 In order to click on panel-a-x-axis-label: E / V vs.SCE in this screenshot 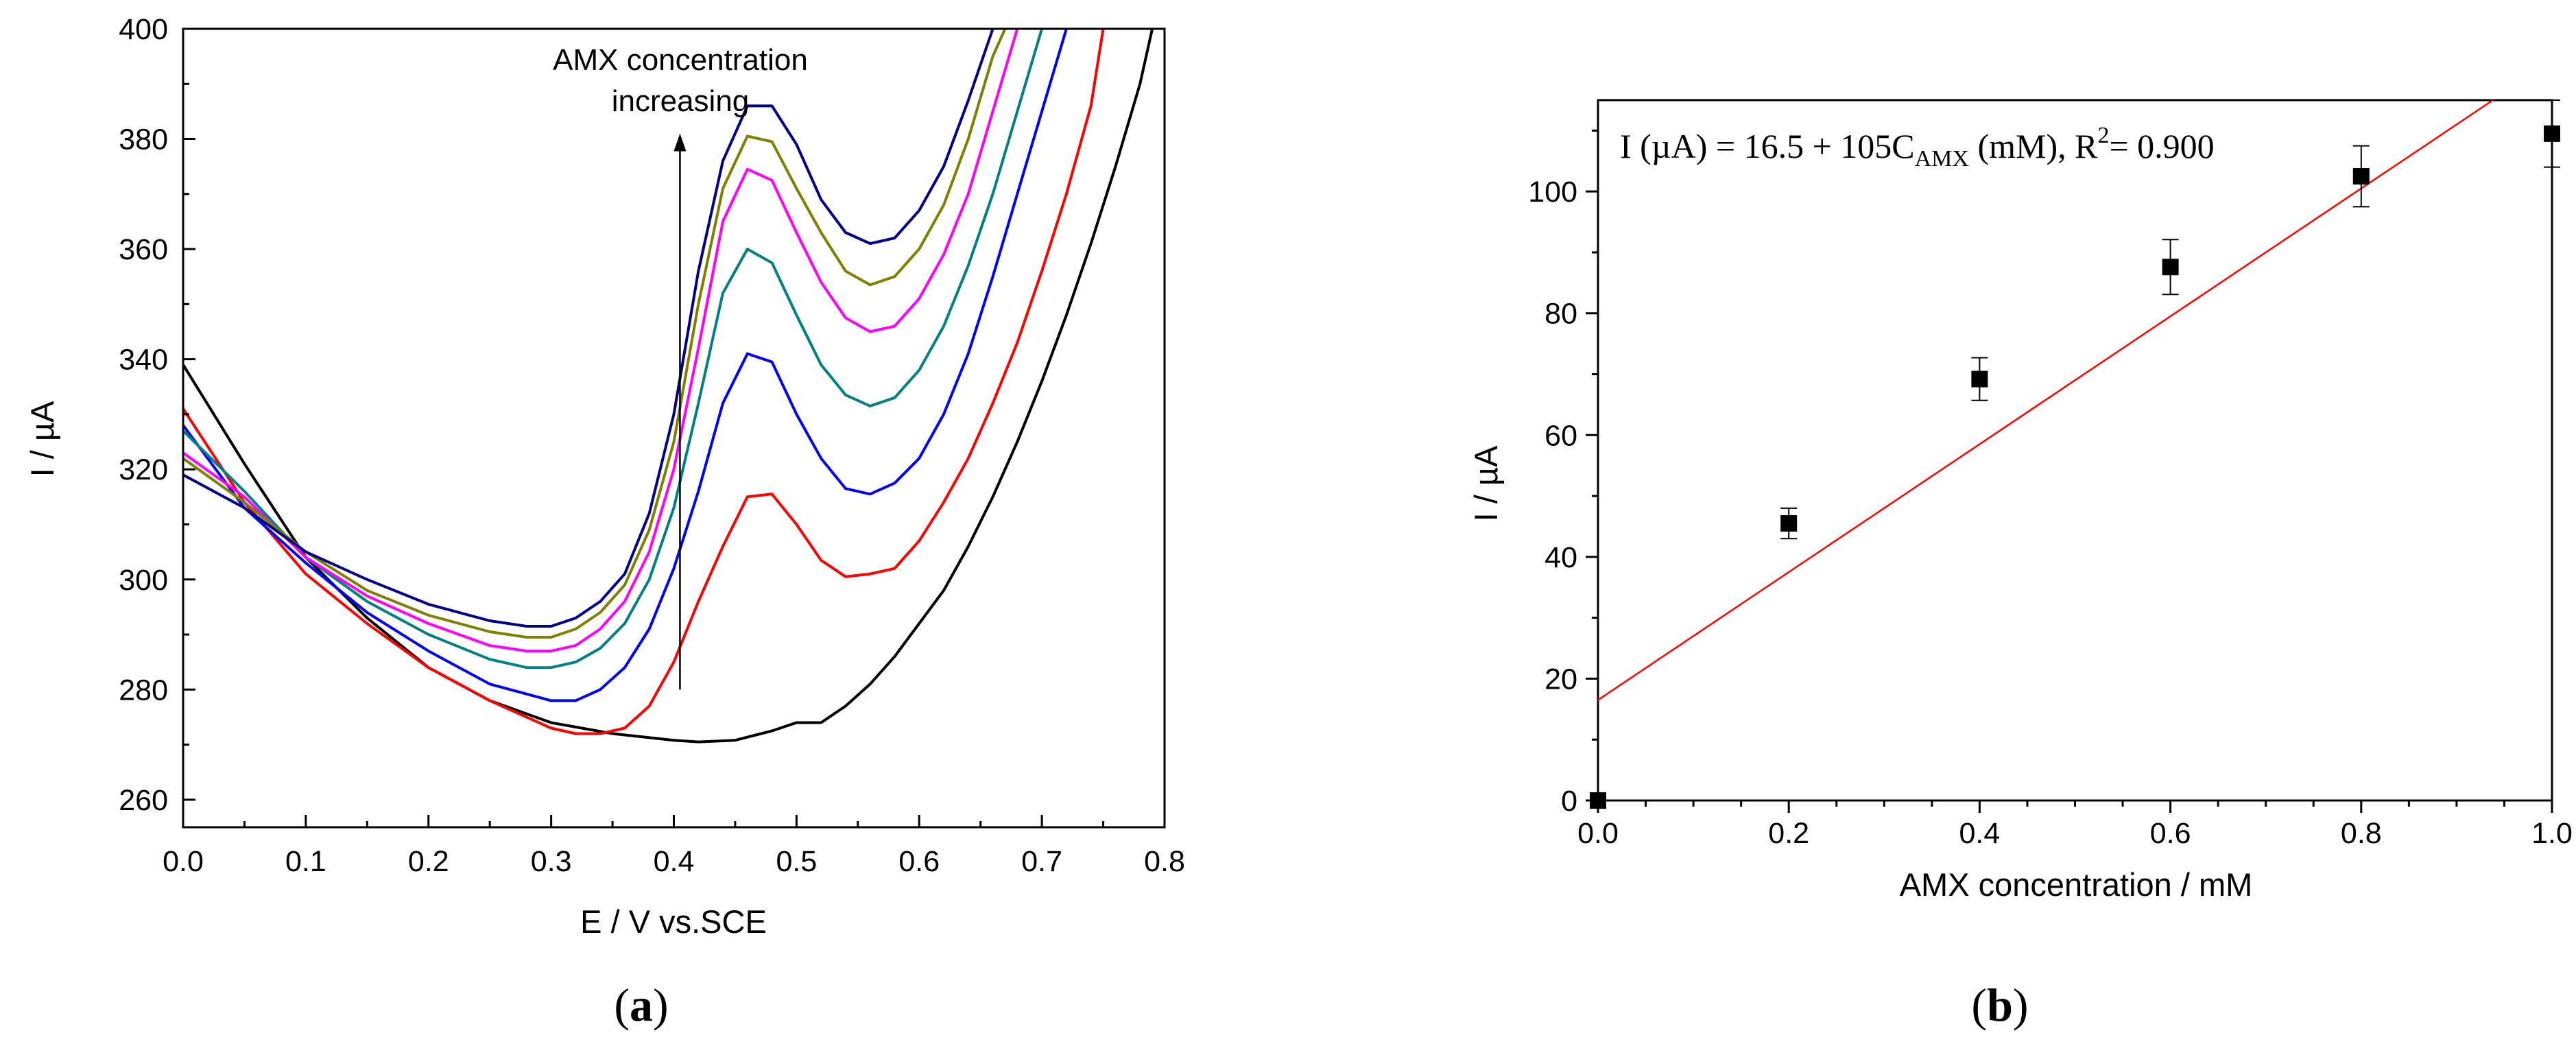, I will do `click(673, 922)`.